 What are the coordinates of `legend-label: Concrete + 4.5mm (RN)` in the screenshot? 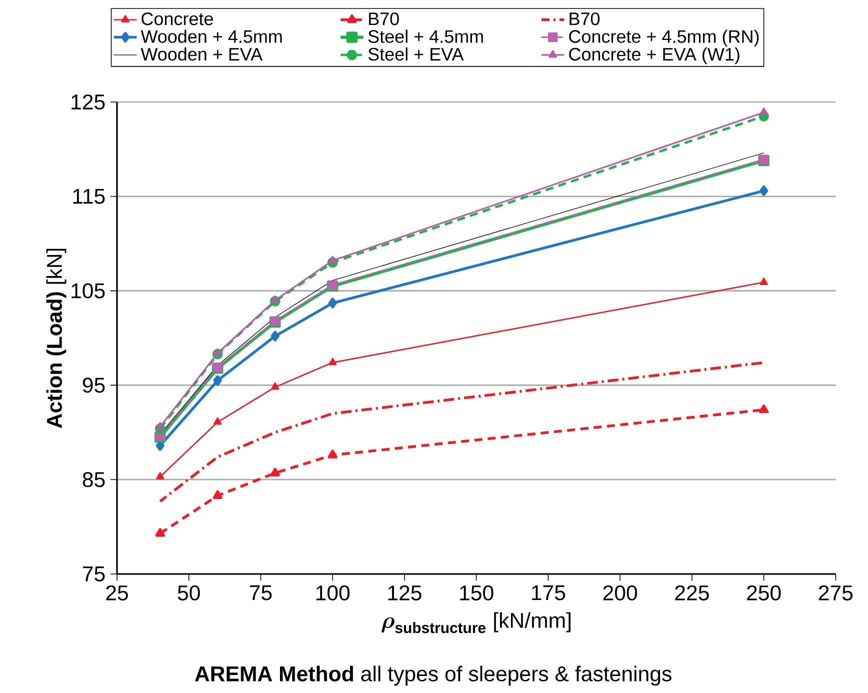 It's located at (664, 38).